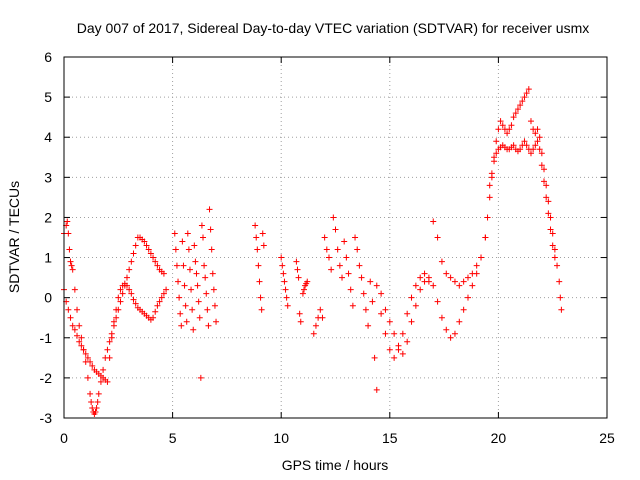  Describe the element at coordinates (48, 177) in the screenshot. I see `y-tick-label: 3` at that location.